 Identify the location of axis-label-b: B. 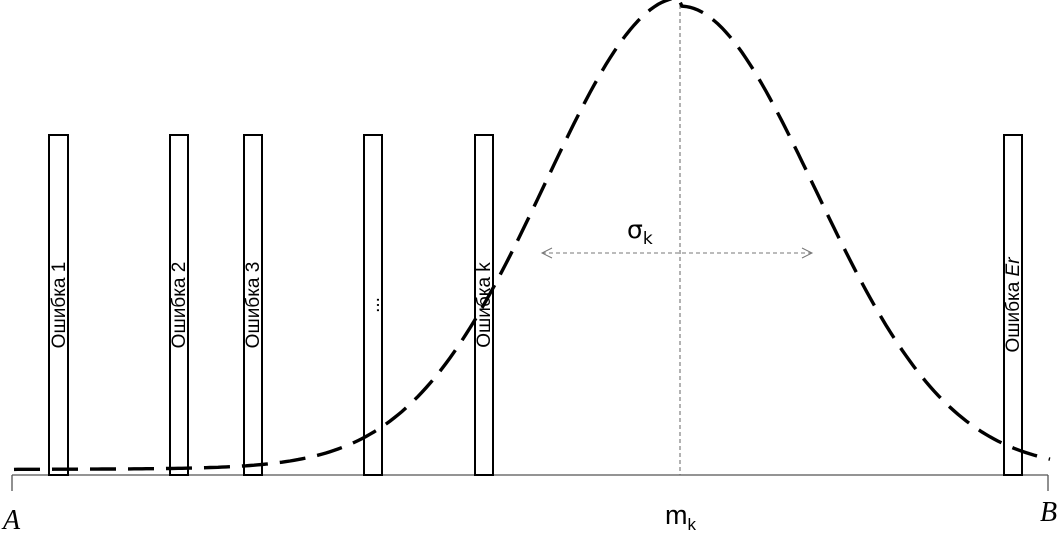
(1048, 512).